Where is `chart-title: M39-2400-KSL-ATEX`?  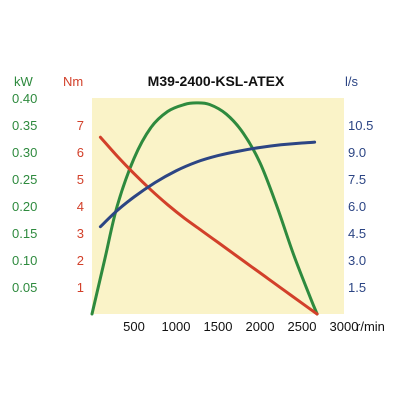
chart-title: M39-2400-KSL-ATEX is located at coordinates (216, 81).